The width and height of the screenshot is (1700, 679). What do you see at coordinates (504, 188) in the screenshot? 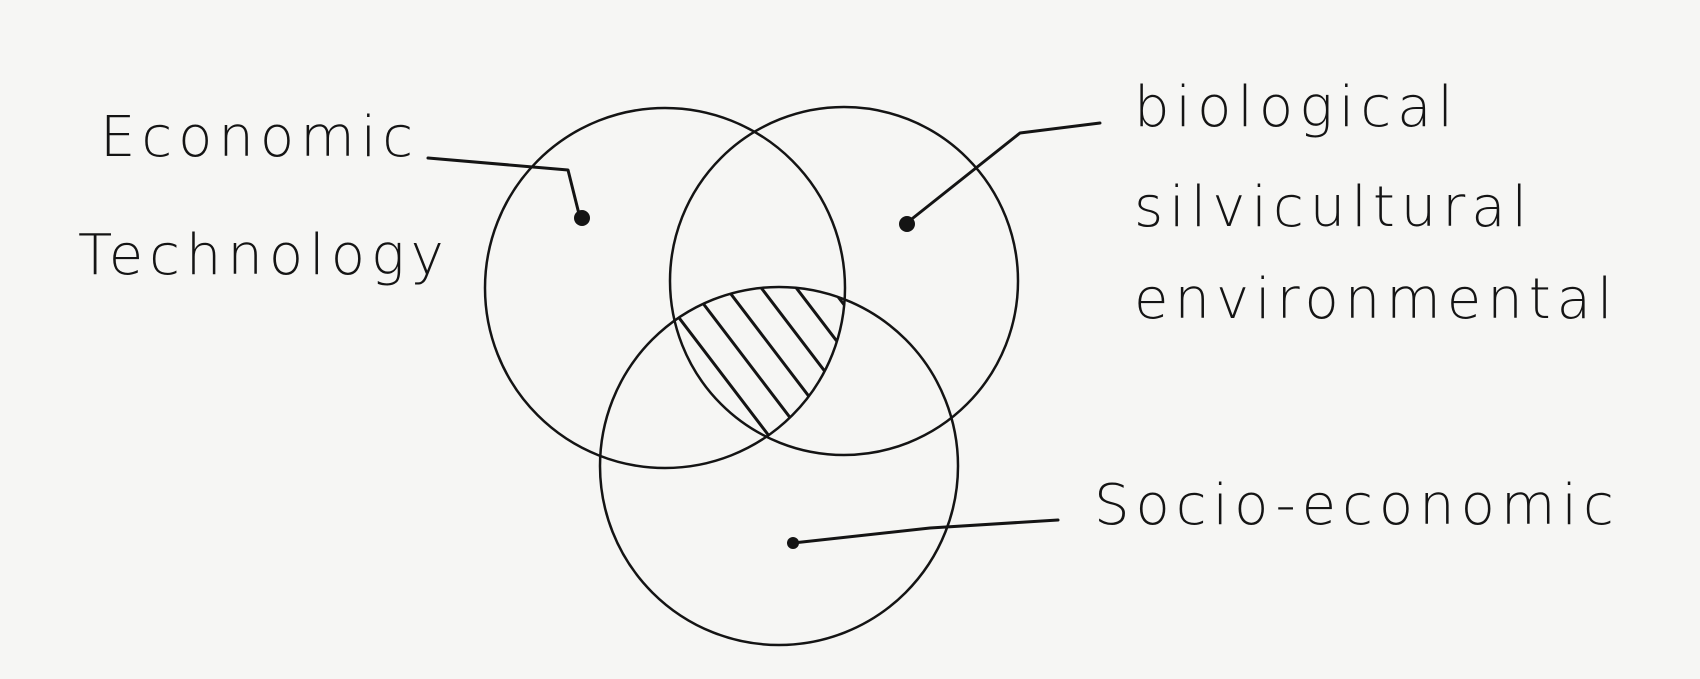
I see `economic-leader-line` at bounding box center [504, 188].